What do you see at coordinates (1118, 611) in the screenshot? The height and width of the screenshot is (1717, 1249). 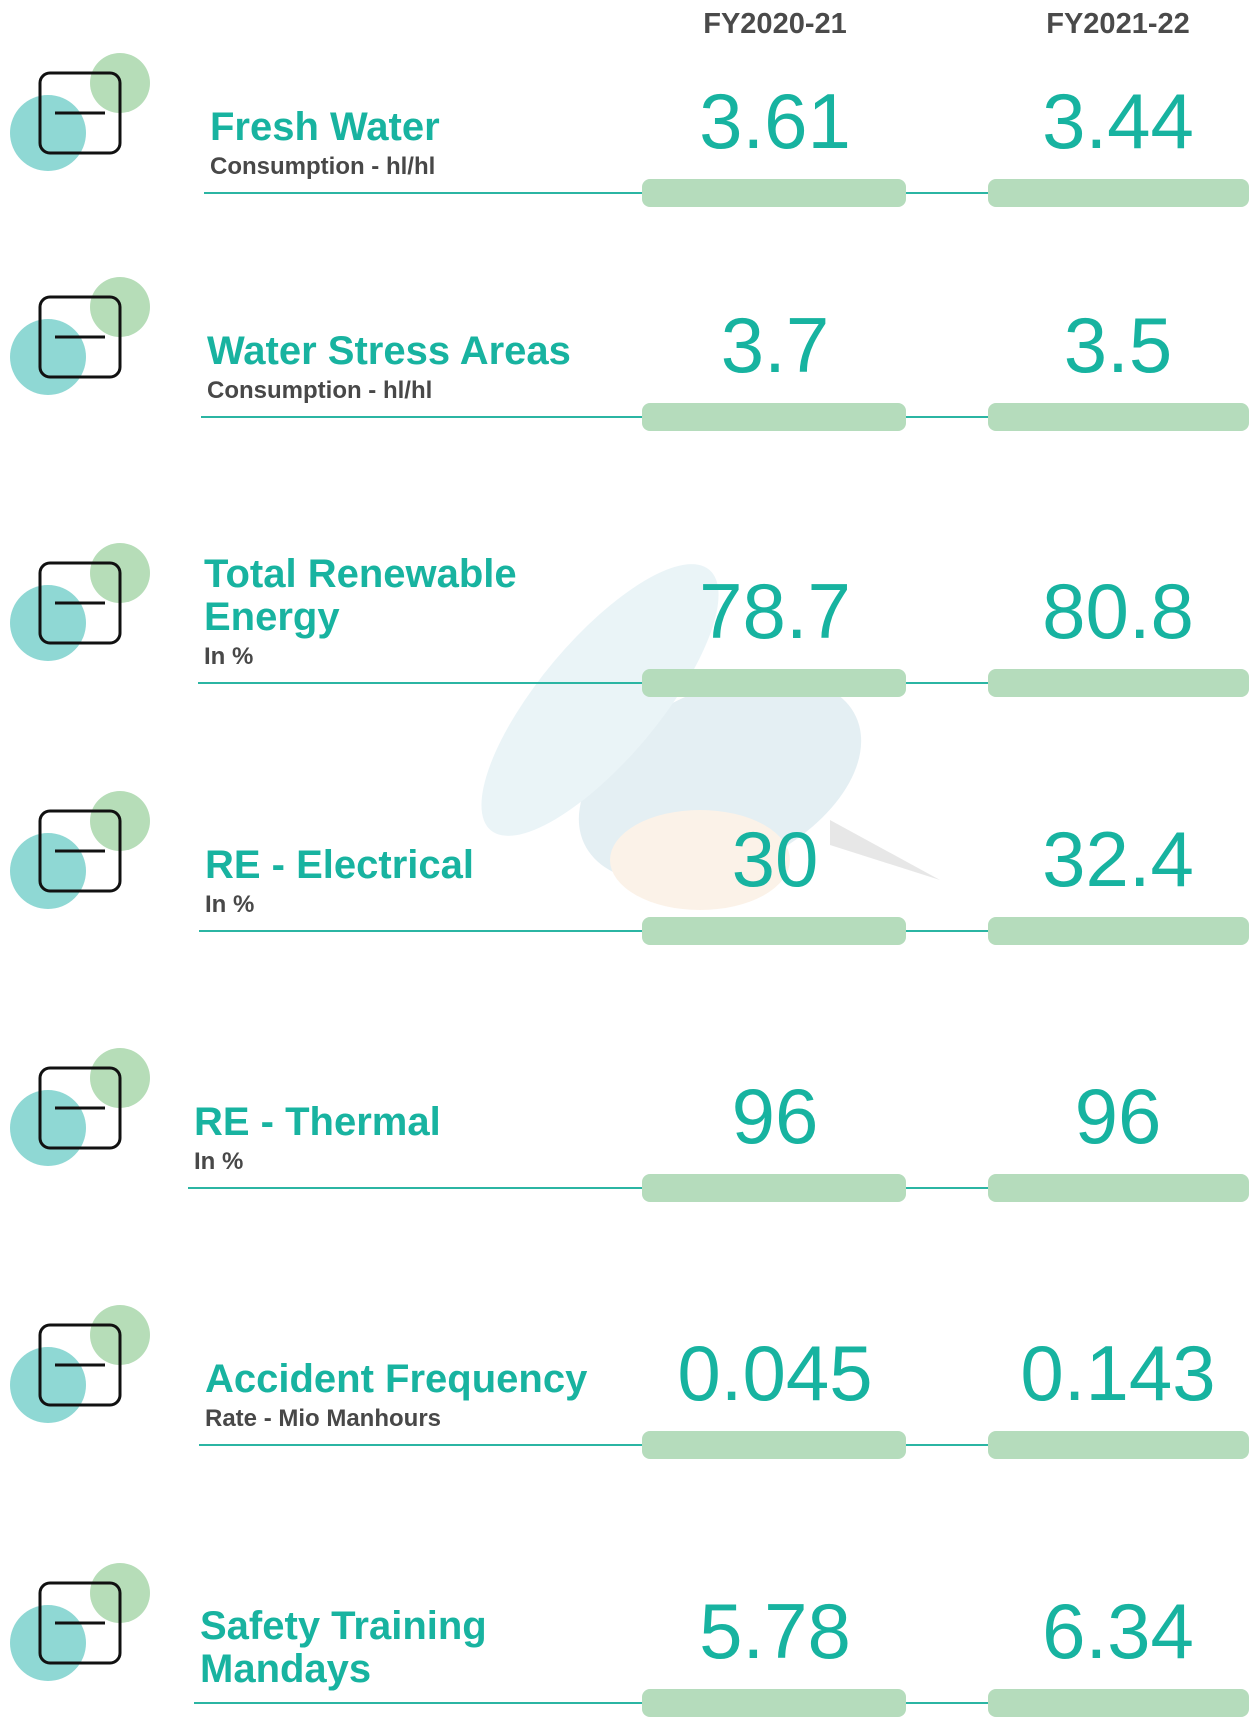 I see `metric-value: 80.8` at bounding box center [1118, 611].